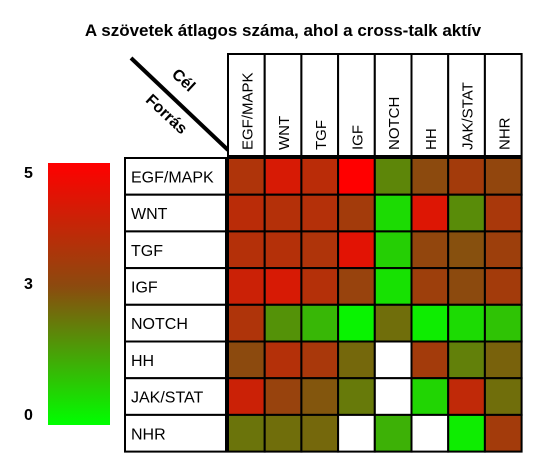 The image size is (541, 461). I want to click on column-header: EGF/MAPK, so click(246, 105).